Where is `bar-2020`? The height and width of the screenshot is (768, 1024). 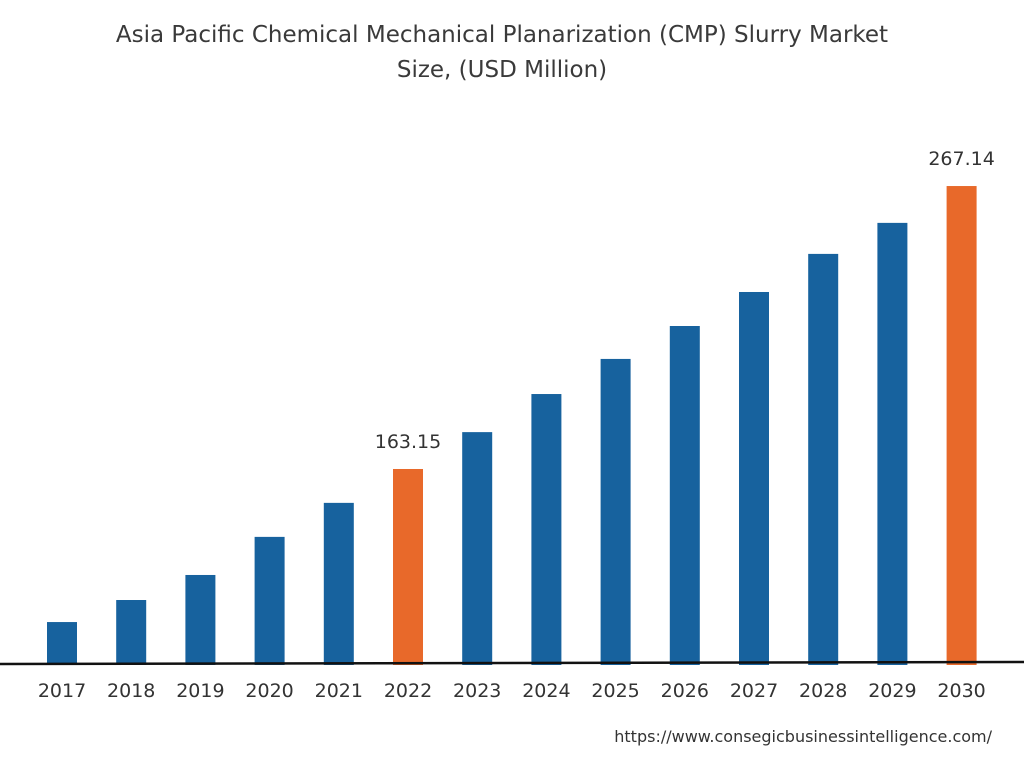
bar-2020 is located at coordinates (269, 600).